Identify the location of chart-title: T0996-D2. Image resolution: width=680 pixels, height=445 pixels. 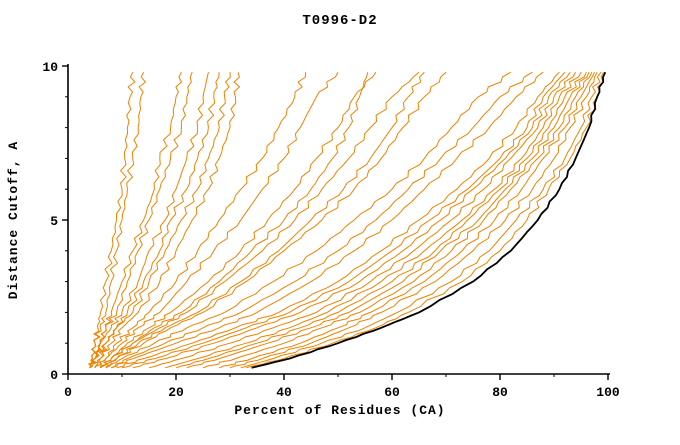
(339, 21).